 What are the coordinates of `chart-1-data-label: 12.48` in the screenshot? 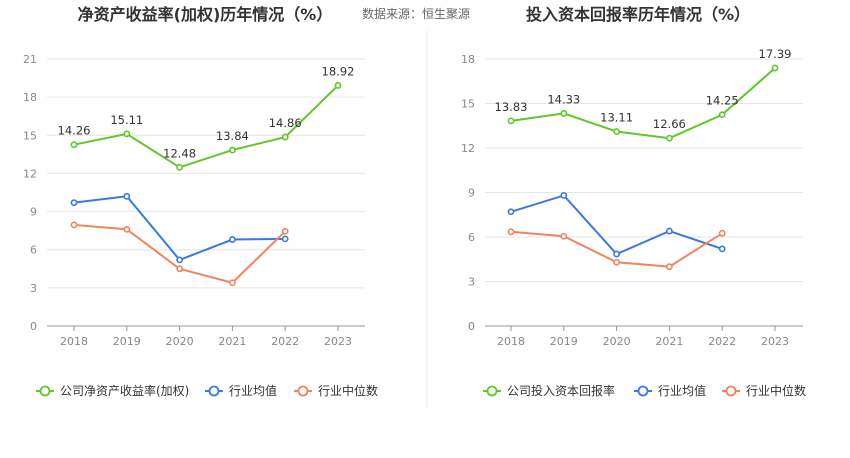 It's located at (179, 153).